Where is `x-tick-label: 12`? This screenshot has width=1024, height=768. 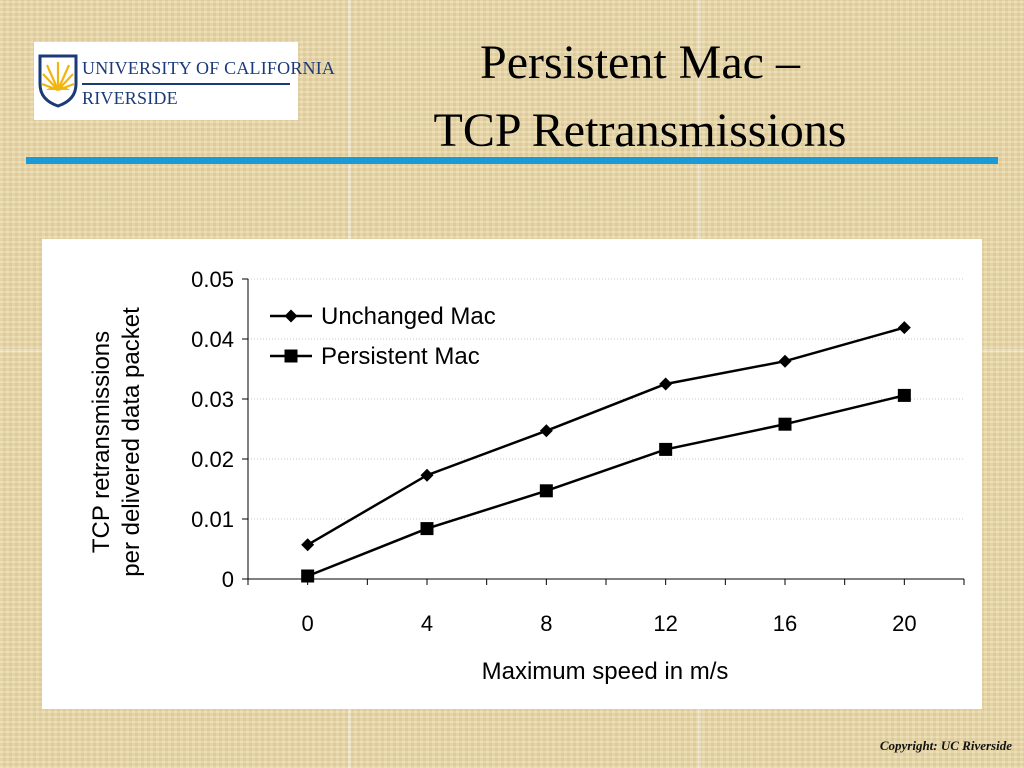
x-tick-label: 12 is located at coordinates (665, 623).